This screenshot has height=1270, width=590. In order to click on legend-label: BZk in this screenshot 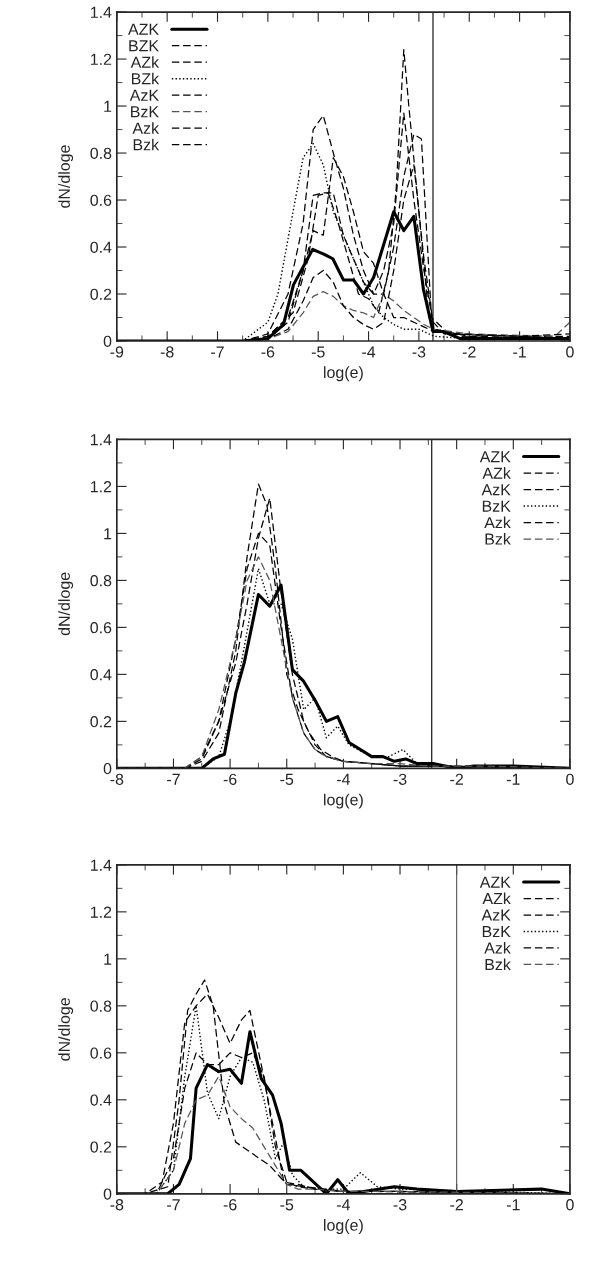, I will do `click(145, 78)`.